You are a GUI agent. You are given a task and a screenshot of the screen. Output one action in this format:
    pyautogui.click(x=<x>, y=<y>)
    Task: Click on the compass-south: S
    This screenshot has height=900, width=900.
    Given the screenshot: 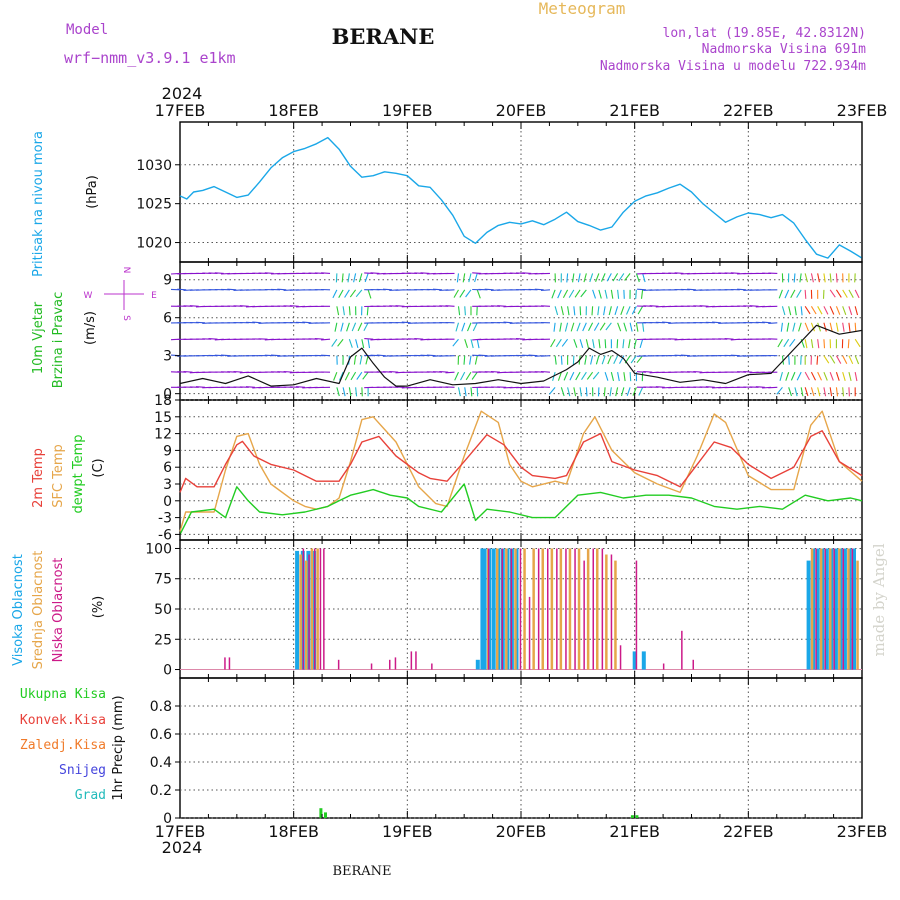 What is the action you would take?
    pyautogui.click(x=126, y=318)
    